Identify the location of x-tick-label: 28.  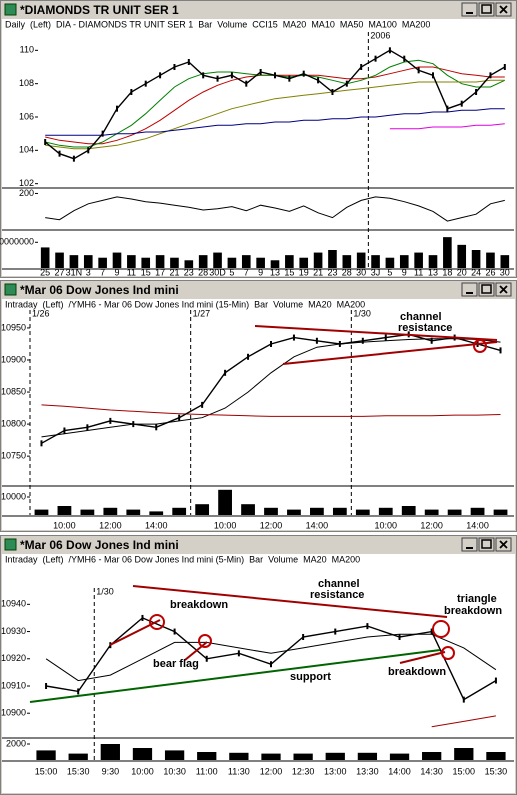
(347, 272).